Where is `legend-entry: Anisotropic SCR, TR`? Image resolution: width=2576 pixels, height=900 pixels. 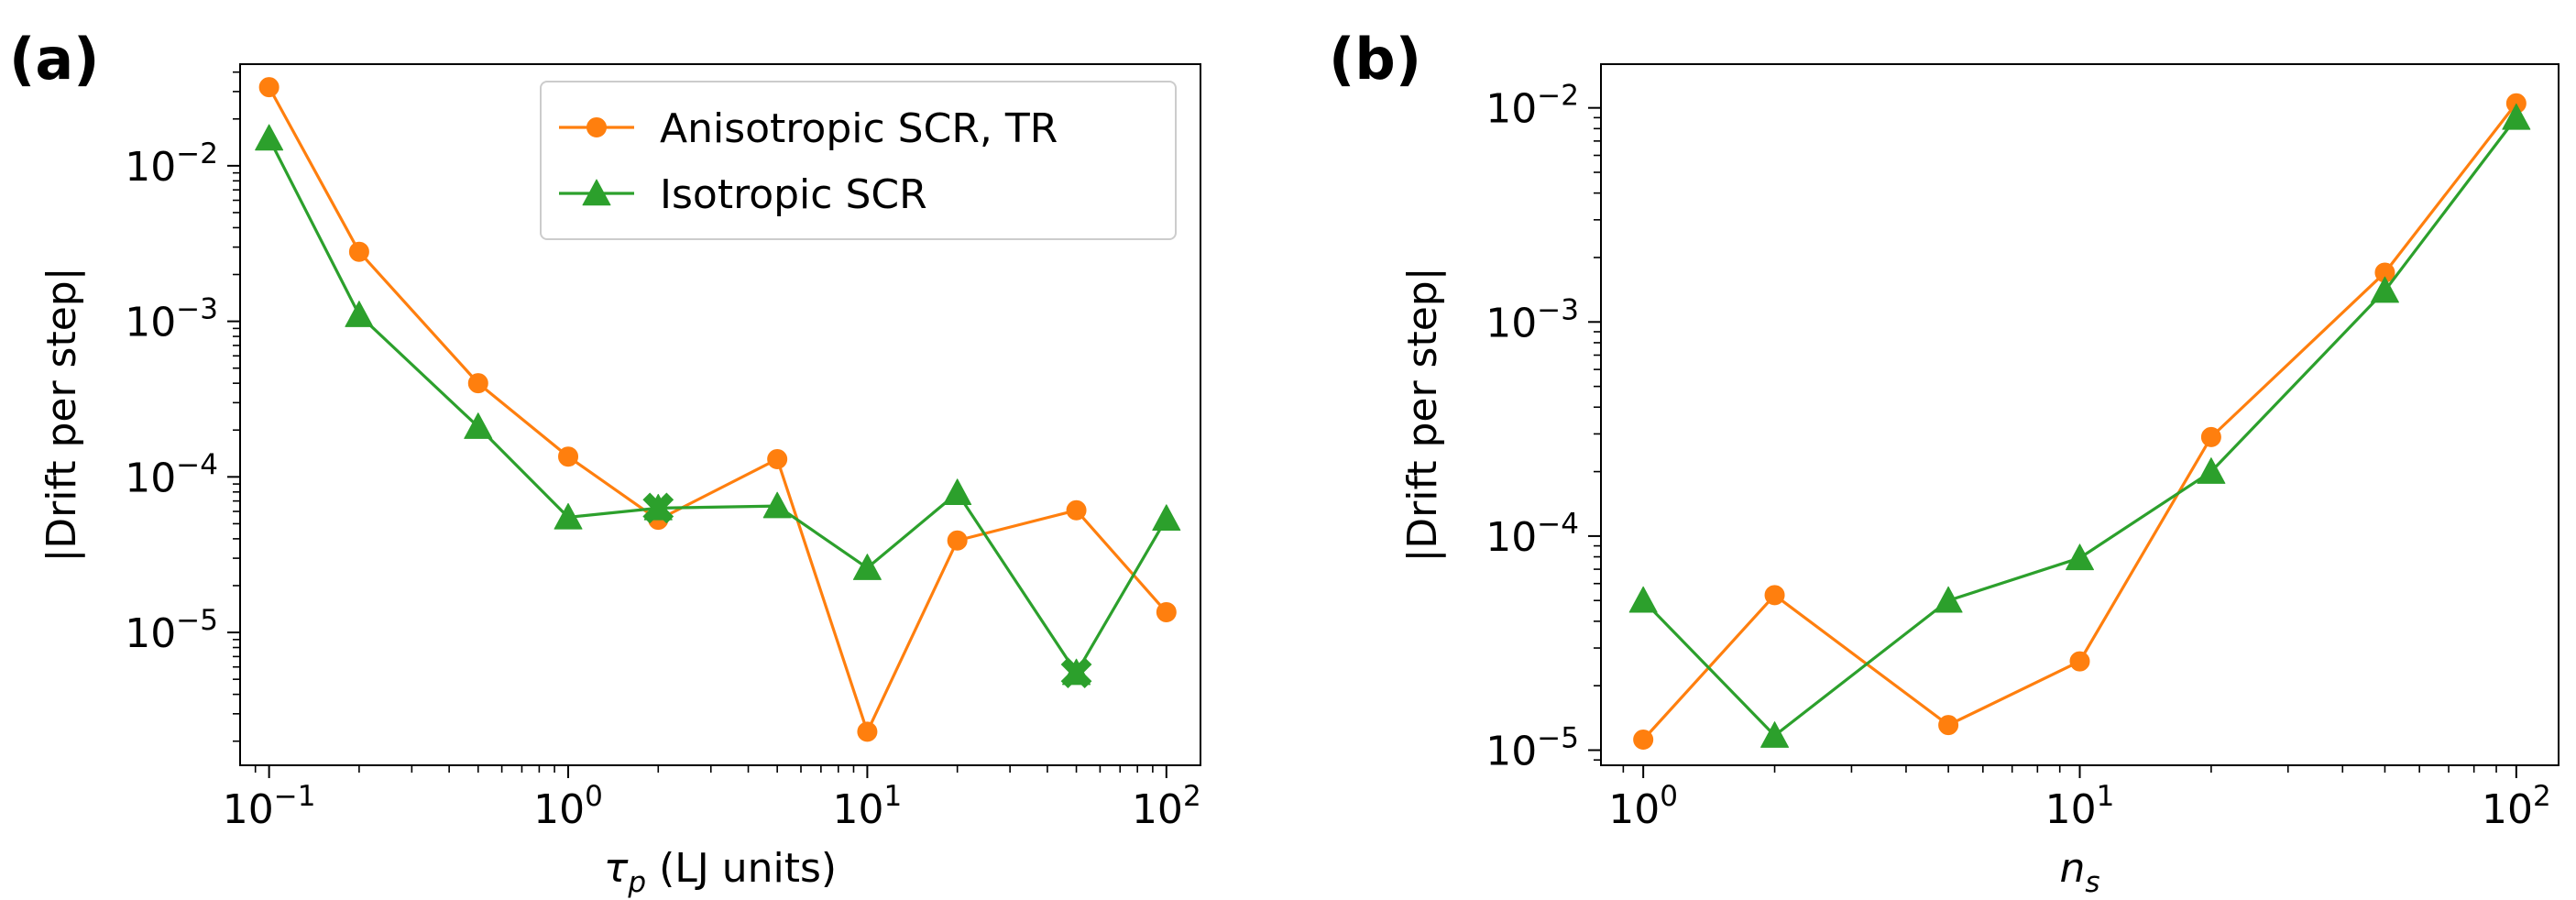 legend-entry: Anisotropic SCR, TR is located at coordinates (808, 128).